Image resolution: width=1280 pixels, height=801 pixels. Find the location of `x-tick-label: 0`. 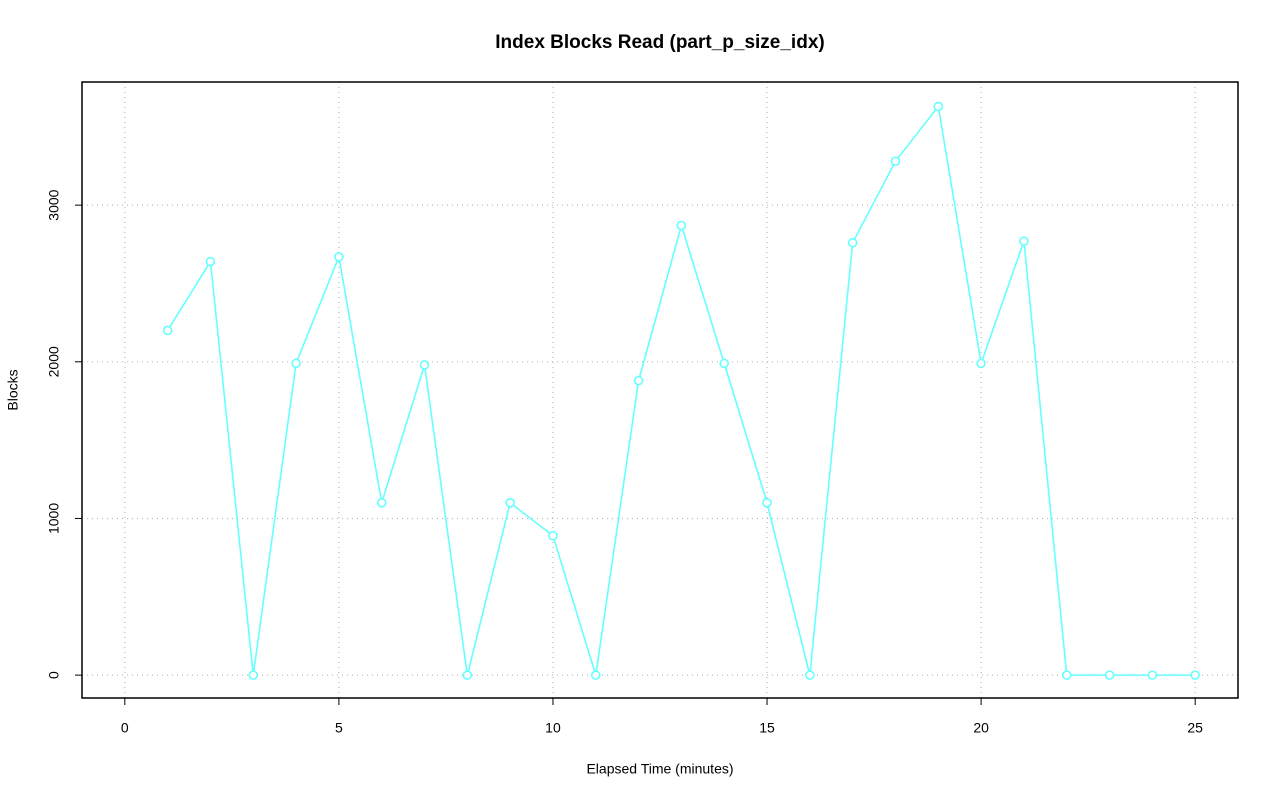

x-tick-label: 0 is located at coordinates (125, 728).